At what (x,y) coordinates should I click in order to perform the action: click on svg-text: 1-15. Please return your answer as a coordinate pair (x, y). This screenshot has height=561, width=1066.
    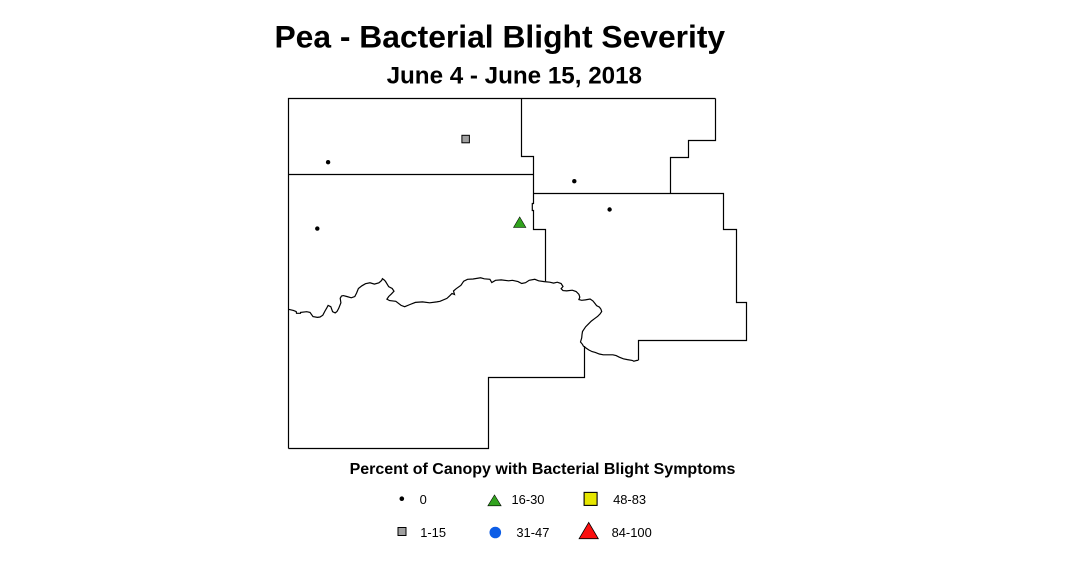
    Looking at the image, I should click on (433, 532).